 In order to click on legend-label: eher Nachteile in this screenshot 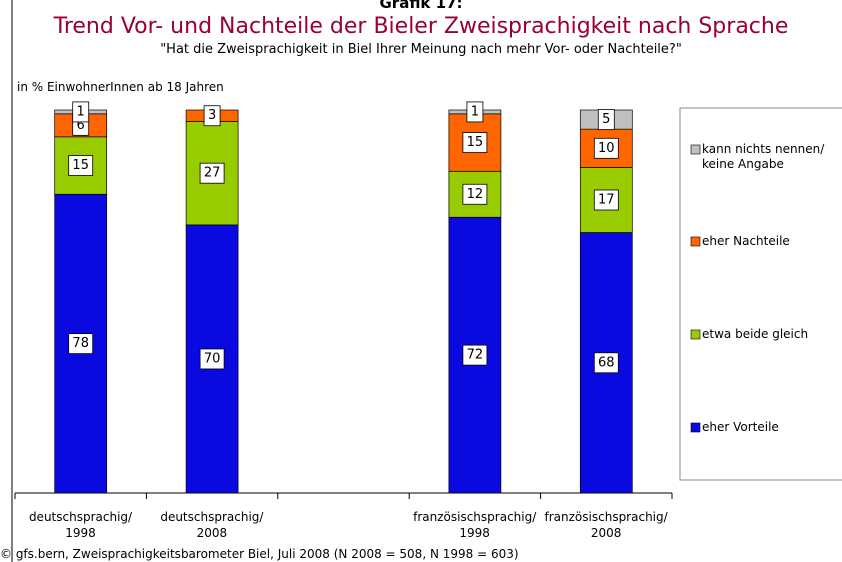, I will do `click(746, 241)`.